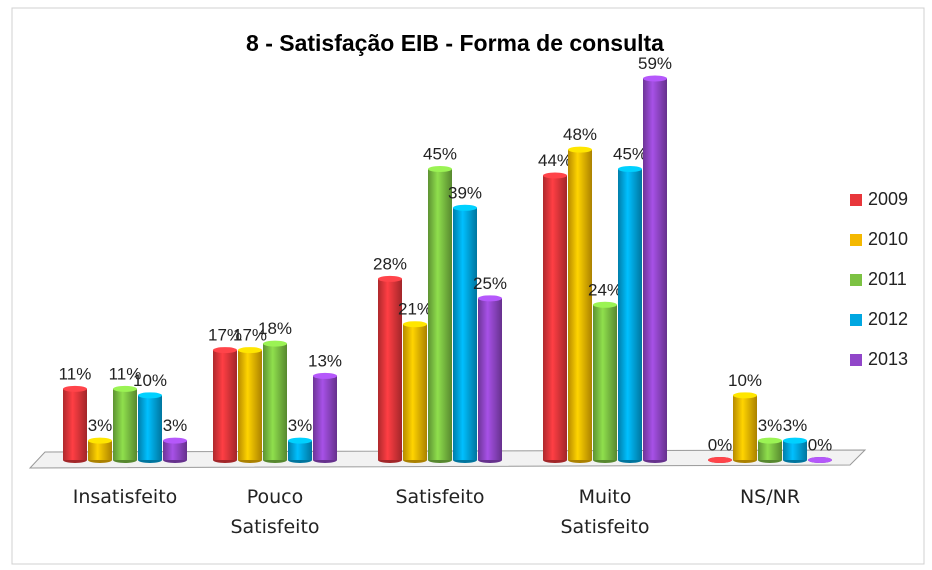 Image resolution: width=932 pixels, height=570 pixels. What do you see at coordinates (770, 497) in the screenshot?
I see `x-tick-label: NS/NR` at bounding box center [770, 497].